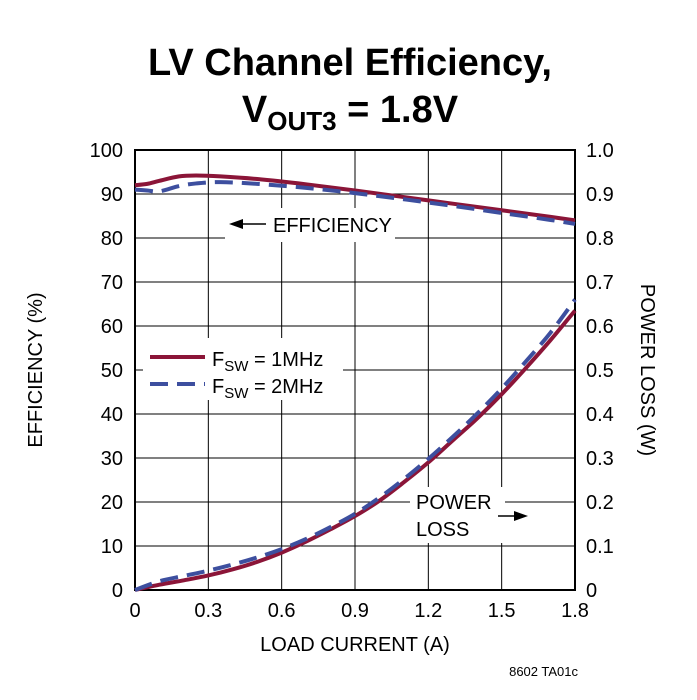 This screenshot has height=700, width=697. What do you see at coordinates (285, 387) in the screenshot?
I see `legend-2-rest: = 2MHz` at bounding box center [285, 387].